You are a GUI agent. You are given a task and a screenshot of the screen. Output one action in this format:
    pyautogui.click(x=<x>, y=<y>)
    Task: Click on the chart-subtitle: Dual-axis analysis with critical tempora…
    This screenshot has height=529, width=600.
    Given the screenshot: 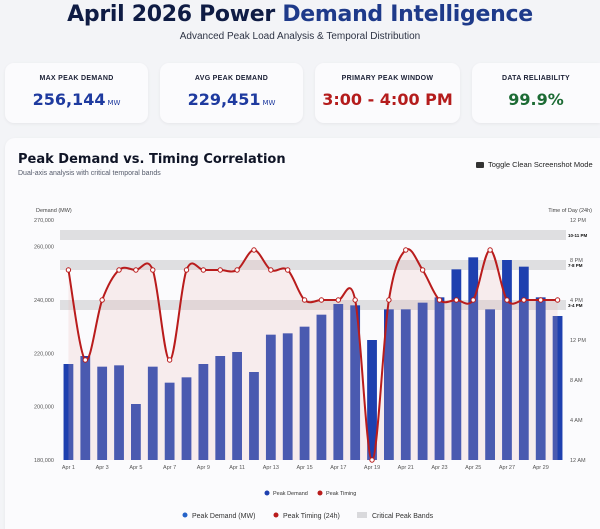 What is the action you would take?
    pyautogui.click(x=89, y=173)
    